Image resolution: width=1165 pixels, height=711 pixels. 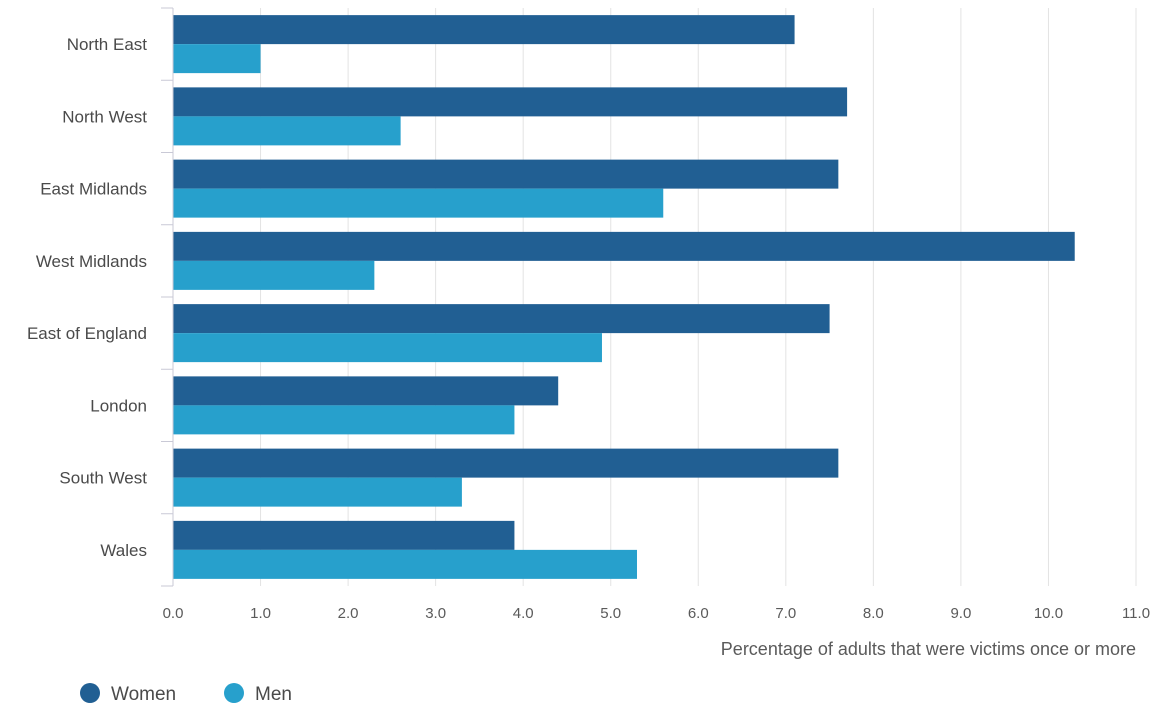 I want to click on bar-men-north-east, so click(x=217, y=59).